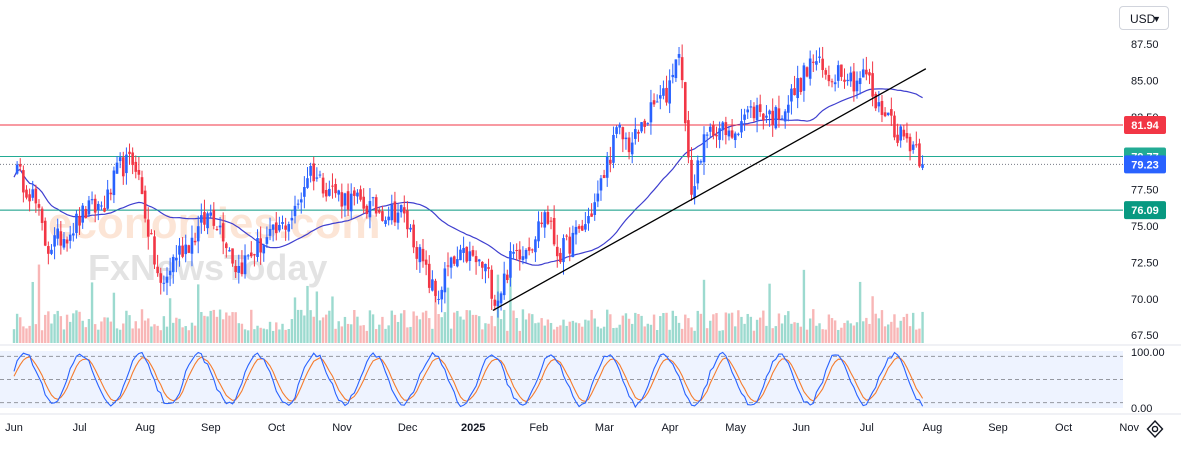 This screenshot has width=1181, height=451. I want to click on time-tick-label: May, so click(735, 428).